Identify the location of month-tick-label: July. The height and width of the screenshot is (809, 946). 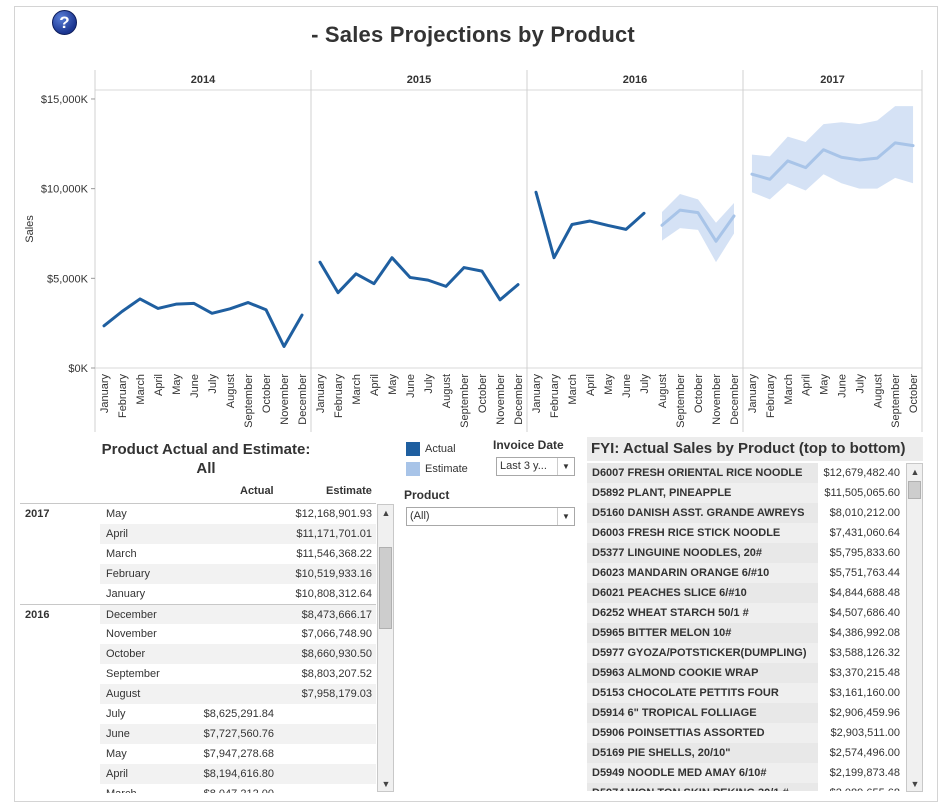
(645, 384).